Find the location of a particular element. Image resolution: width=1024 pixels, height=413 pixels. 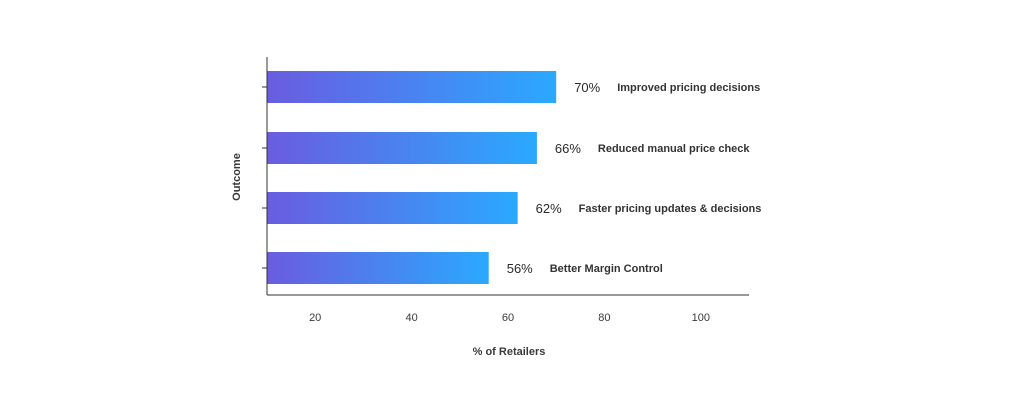

bar-category-label: Faster pricing updates & decisions is located at coordinates (670, 209).